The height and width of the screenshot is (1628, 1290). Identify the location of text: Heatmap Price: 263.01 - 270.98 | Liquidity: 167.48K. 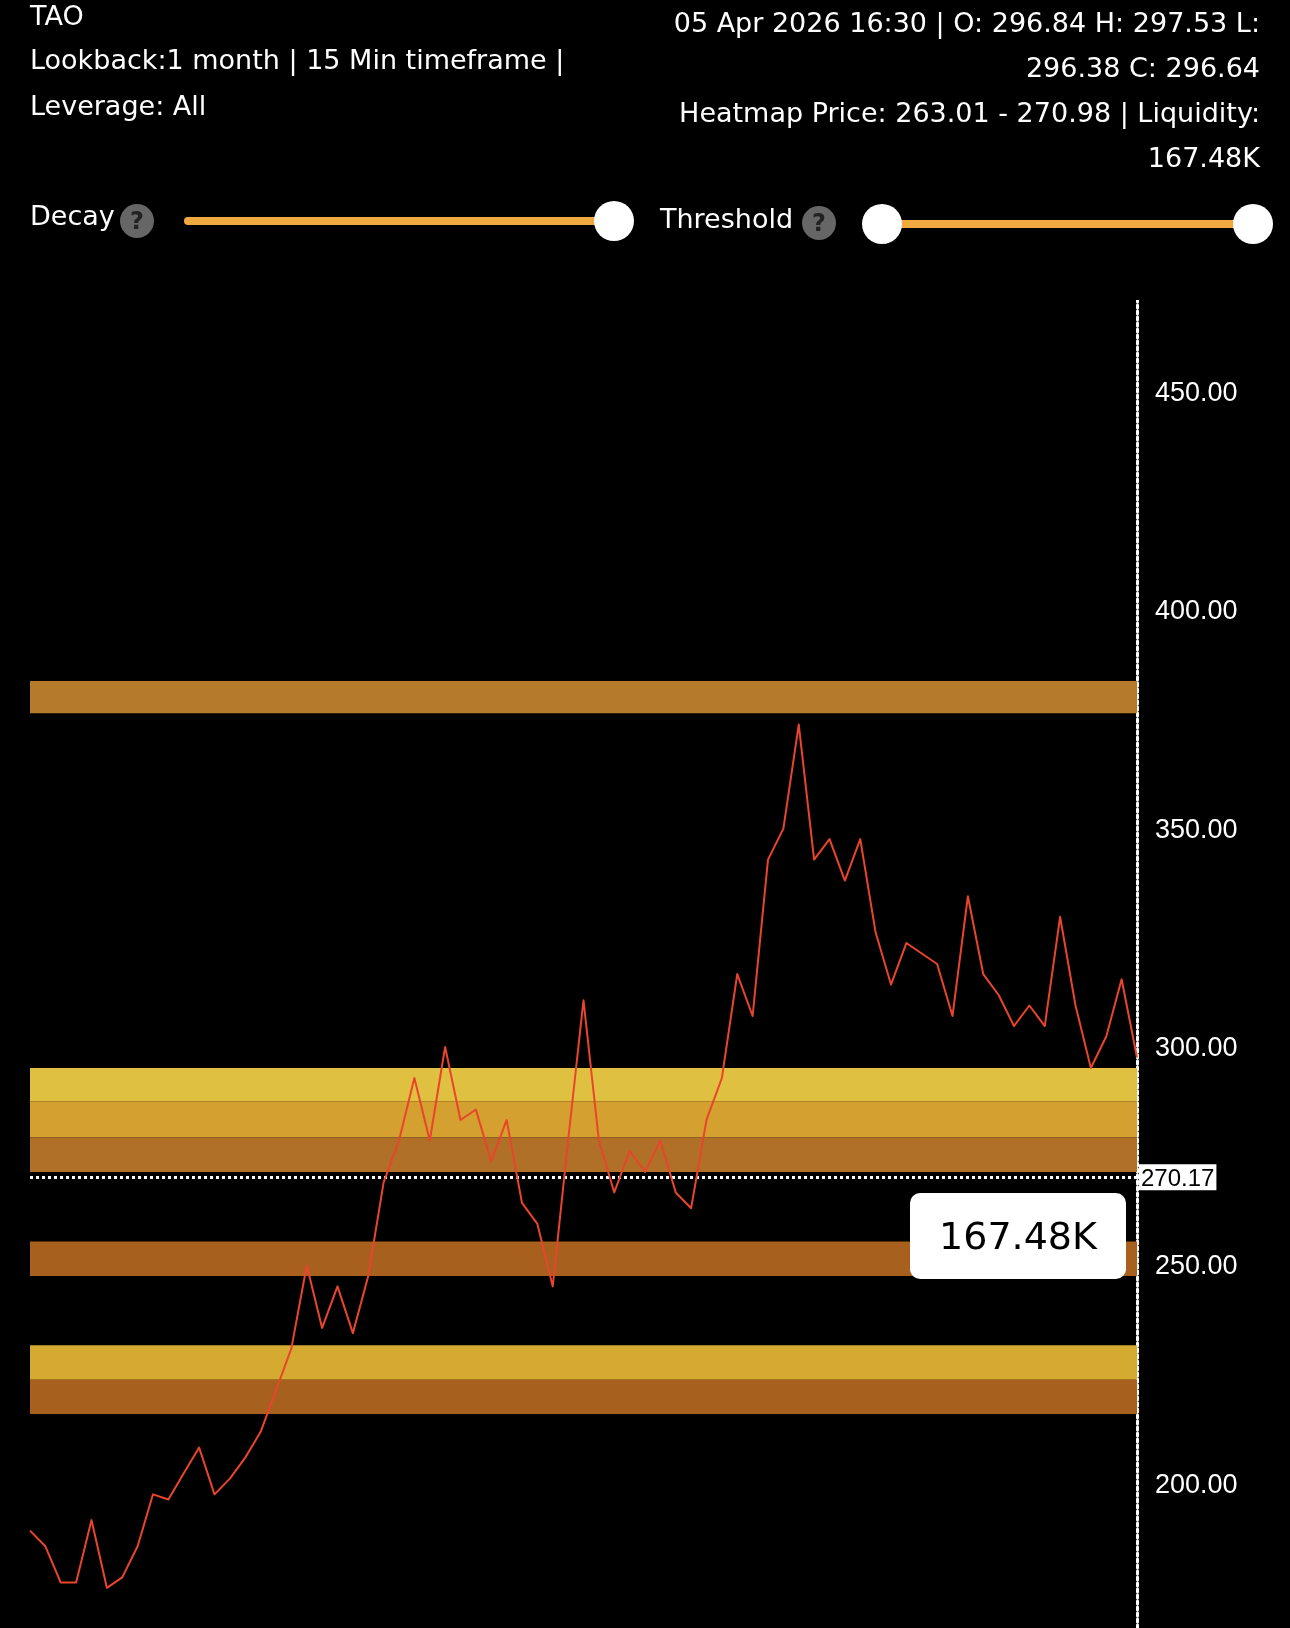
(969, 135).